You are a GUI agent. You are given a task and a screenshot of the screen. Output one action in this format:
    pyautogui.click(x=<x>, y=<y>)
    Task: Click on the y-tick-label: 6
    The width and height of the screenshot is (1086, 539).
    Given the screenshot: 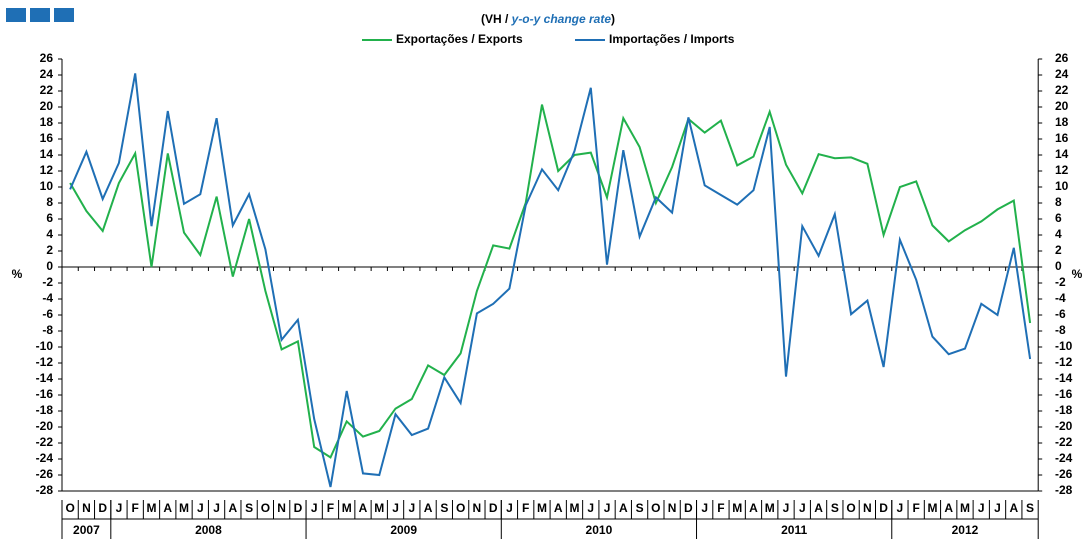 What is the action you would take?
    pyautogui.click(x=49, y=218)
    